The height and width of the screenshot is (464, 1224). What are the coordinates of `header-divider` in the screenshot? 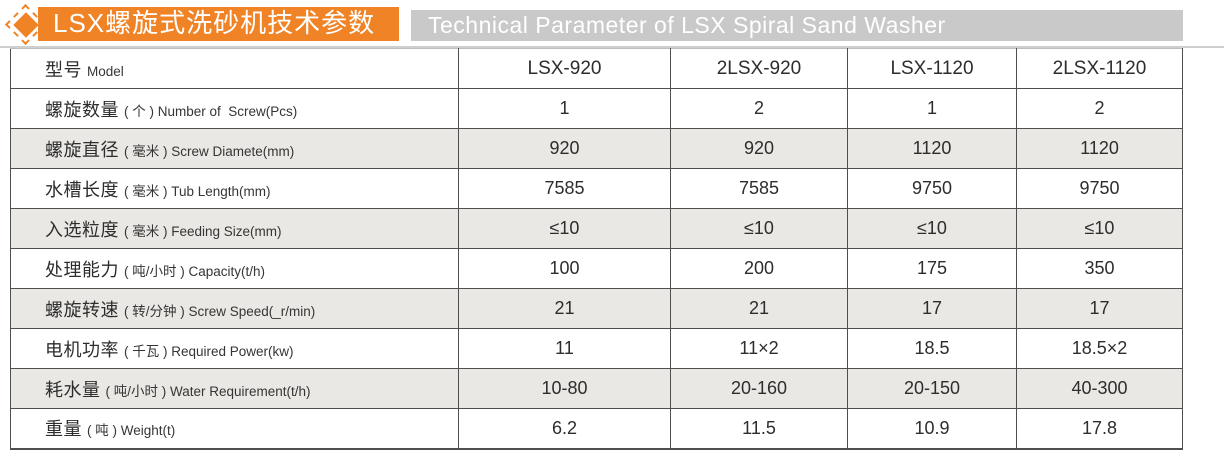 It's located at (612, 47).